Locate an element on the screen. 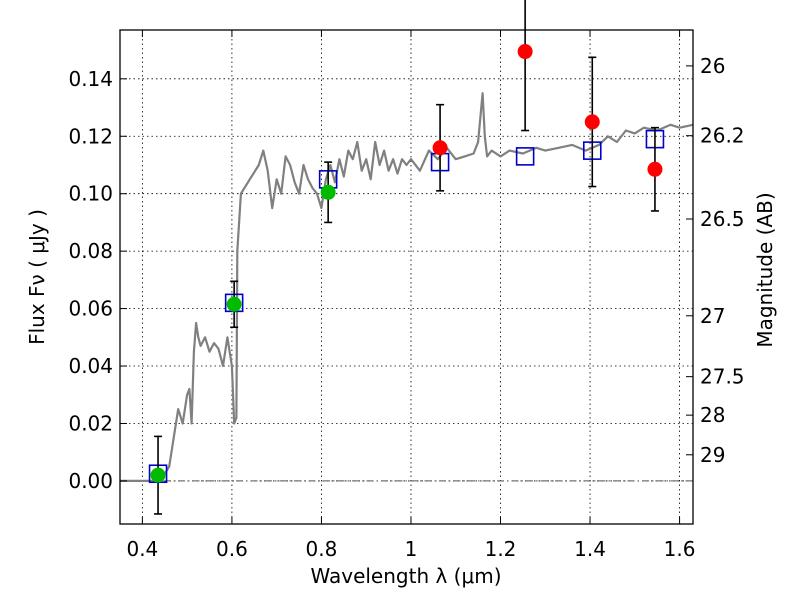 This screenshot has height=600, width=800. y-tick-label: 0.02 is located at coordinates (90, 423).